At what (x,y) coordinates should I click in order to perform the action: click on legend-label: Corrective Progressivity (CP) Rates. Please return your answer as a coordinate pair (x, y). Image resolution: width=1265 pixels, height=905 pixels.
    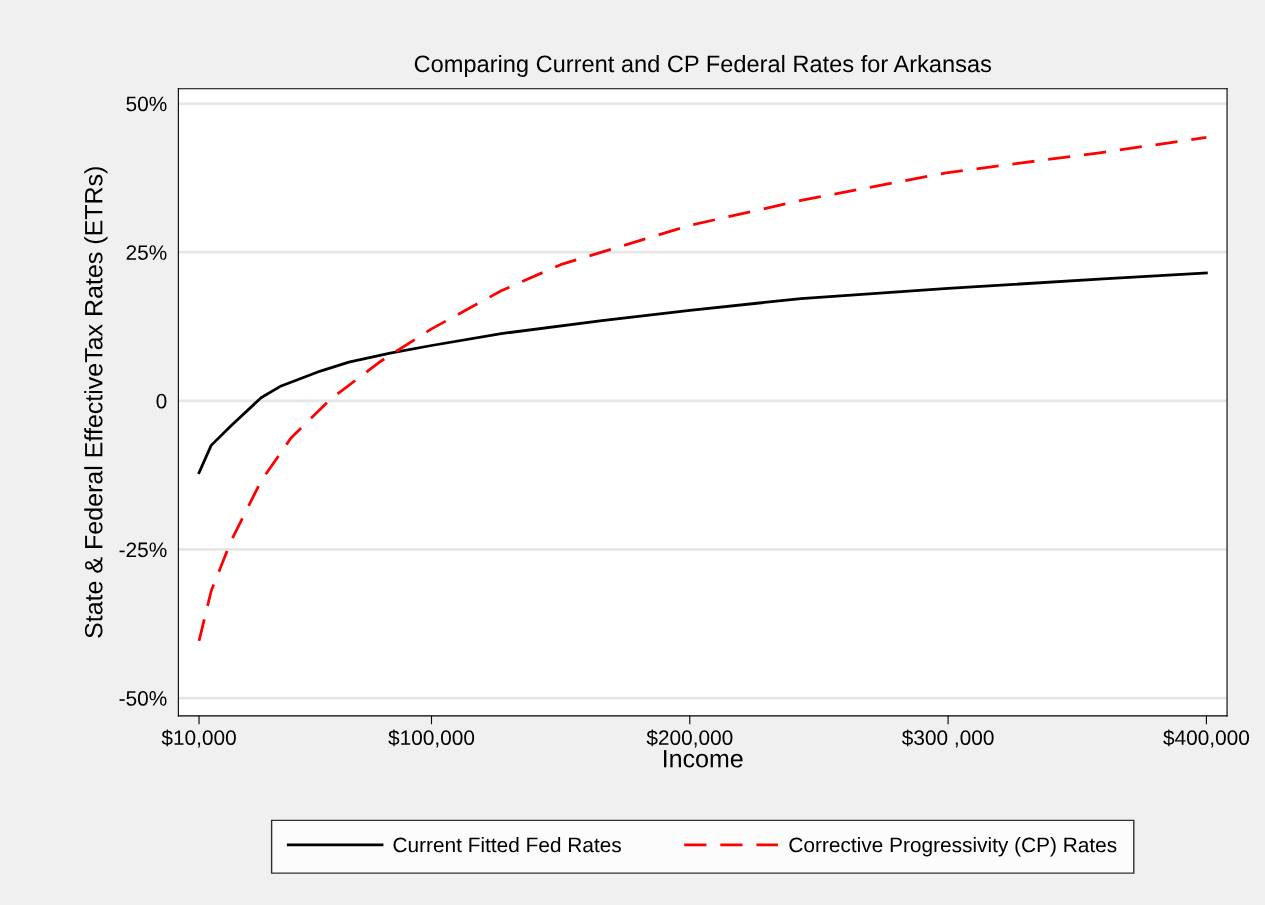
    Looking at the image, I should click on (953, 847).